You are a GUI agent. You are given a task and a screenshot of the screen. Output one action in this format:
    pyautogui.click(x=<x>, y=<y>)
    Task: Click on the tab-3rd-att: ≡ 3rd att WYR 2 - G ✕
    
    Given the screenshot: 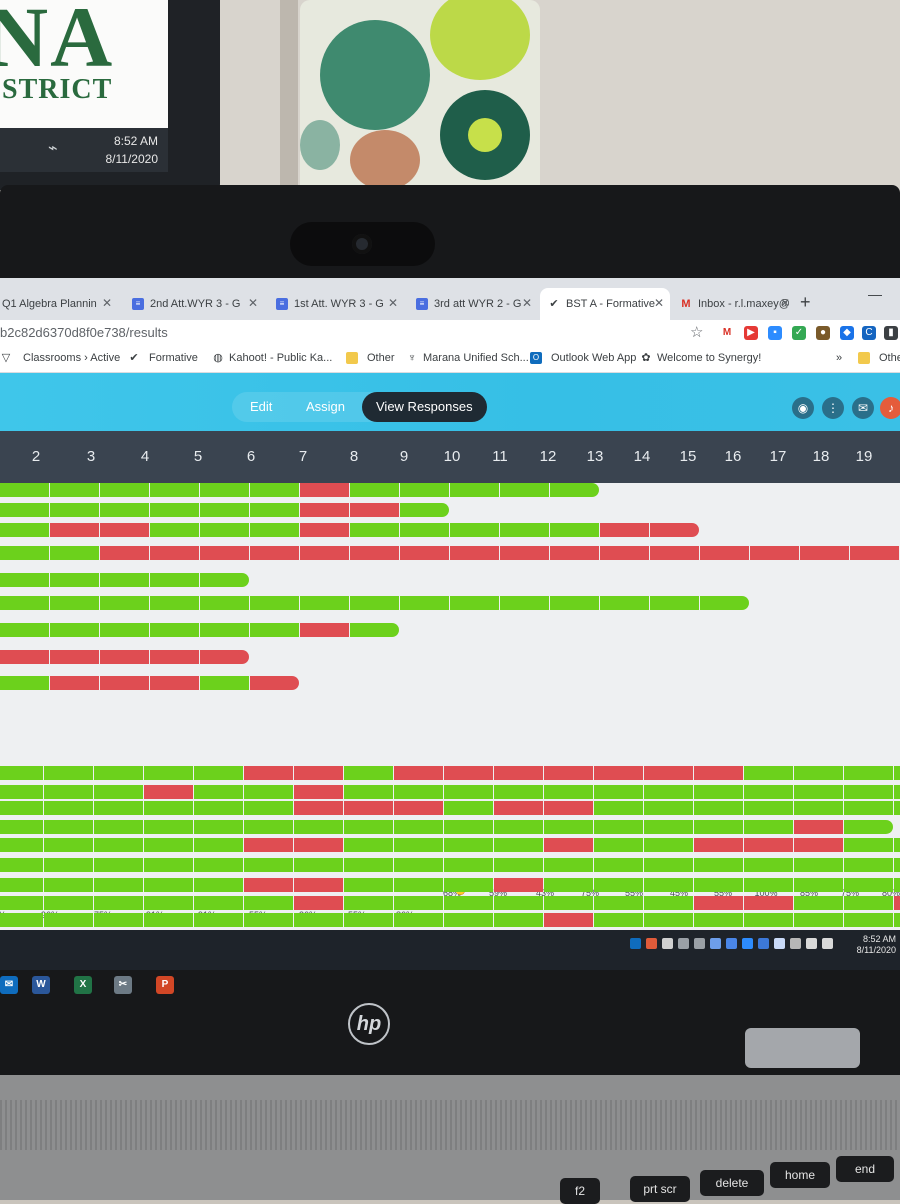 What is the action you would take?
    pyautogui.click(x=473, y=304)
    